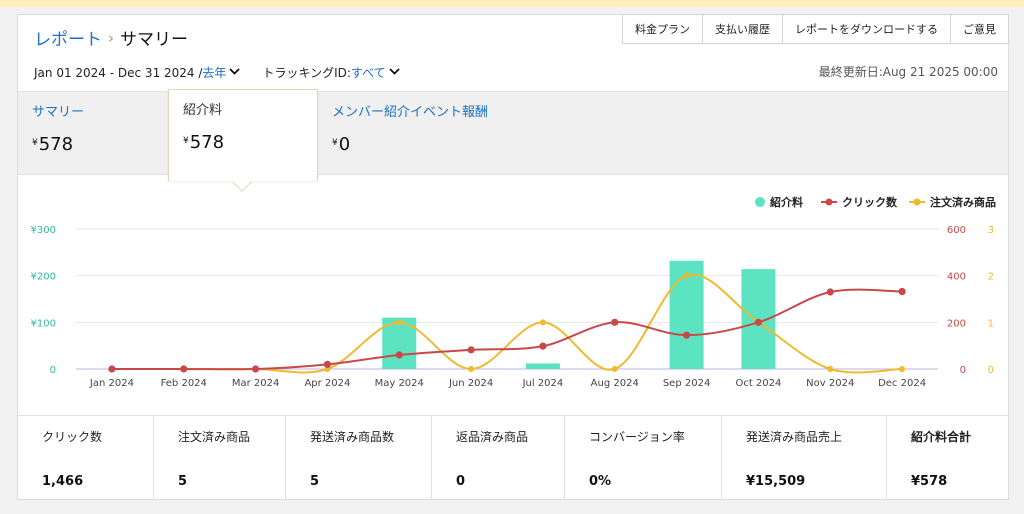 The width and height of the screenshot is (1024, 514). What do you see at coordinates (359, 458) in the screenshot?
I see `stat-shipped-items: 発送済み商品数 5` at bounding box center [359, 458].